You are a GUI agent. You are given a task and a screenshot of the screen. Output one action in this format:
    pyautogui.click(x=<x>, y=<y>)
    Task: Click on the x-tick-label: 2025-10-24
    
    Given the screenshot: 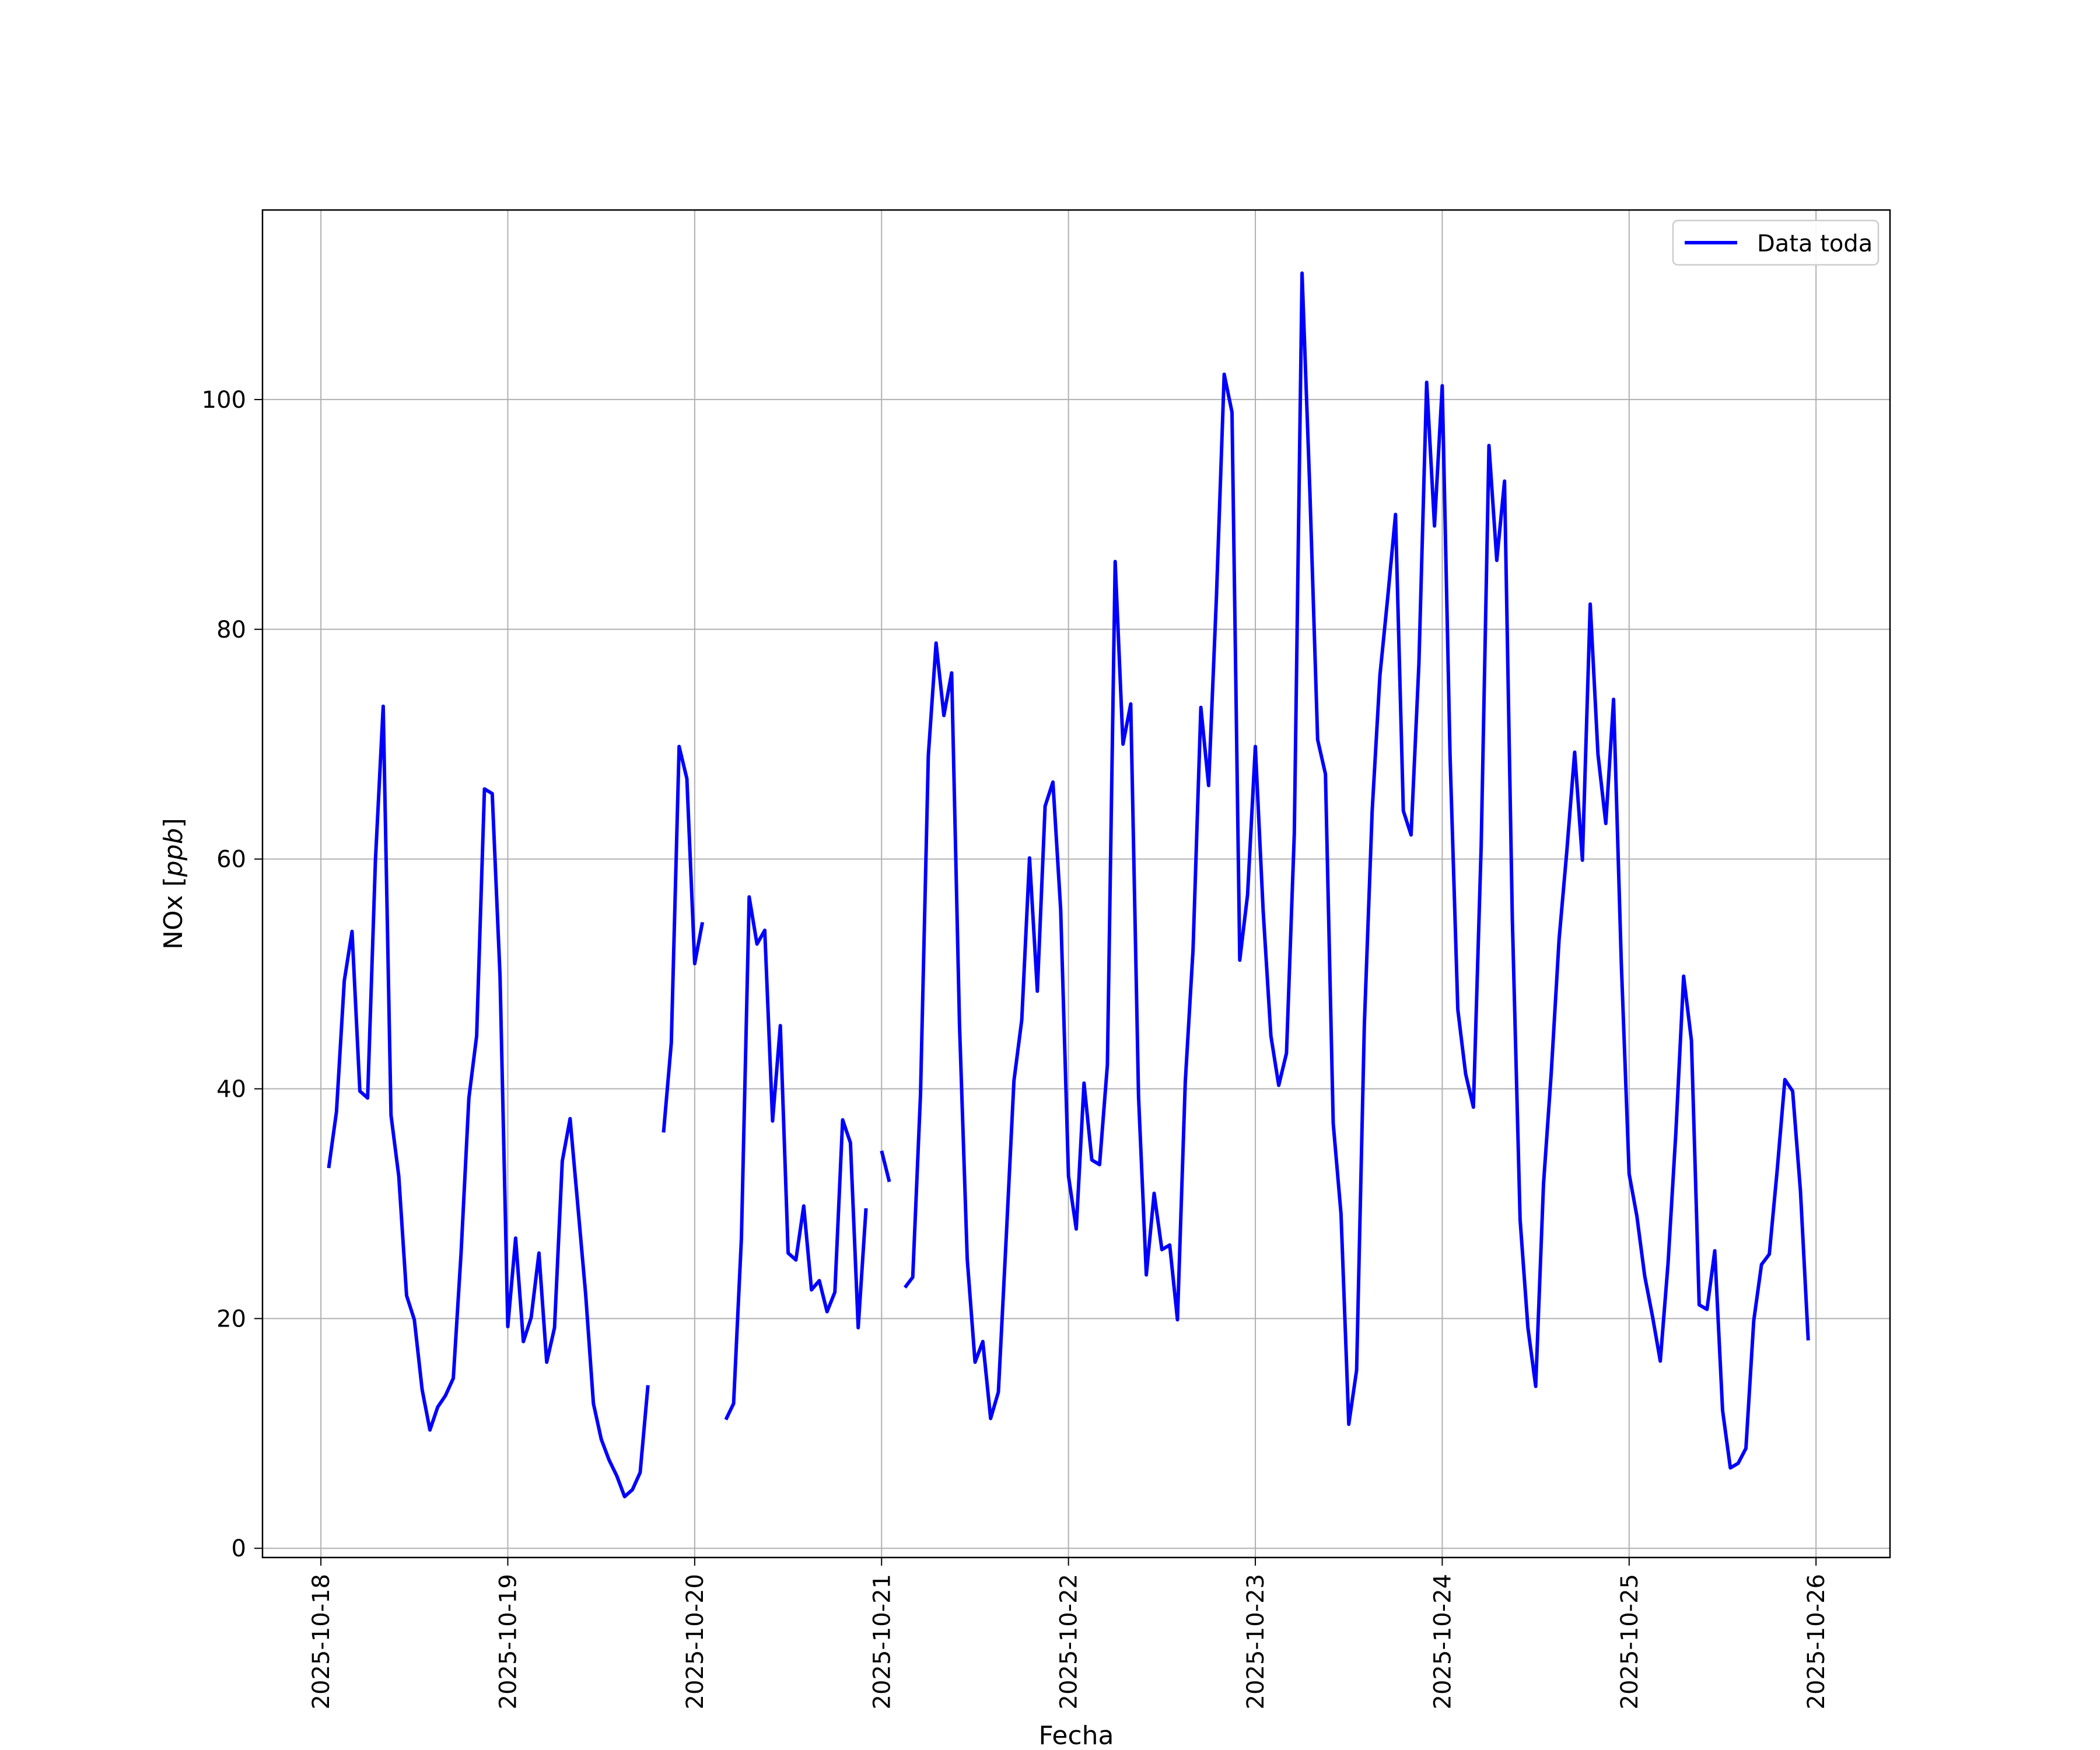 What is the action you would take?
    pyautogui.click(x=1442, y=1641)
    